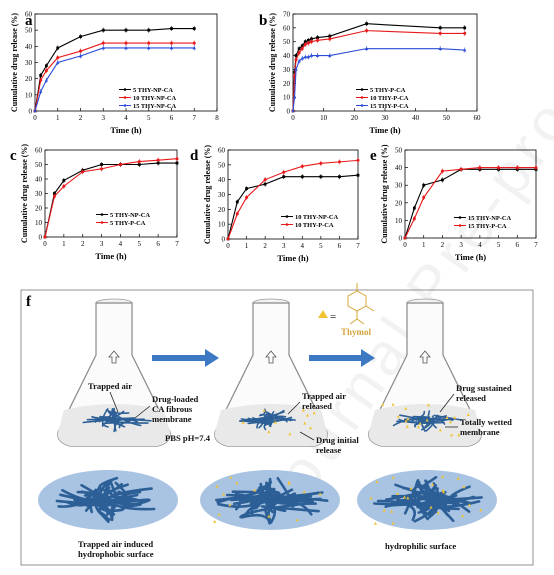 The width and height of the screenshot is (554, 575). Describe the element at coordinates (287, 70) in the screenshot. I see `y-tick-label: 30` at that location.